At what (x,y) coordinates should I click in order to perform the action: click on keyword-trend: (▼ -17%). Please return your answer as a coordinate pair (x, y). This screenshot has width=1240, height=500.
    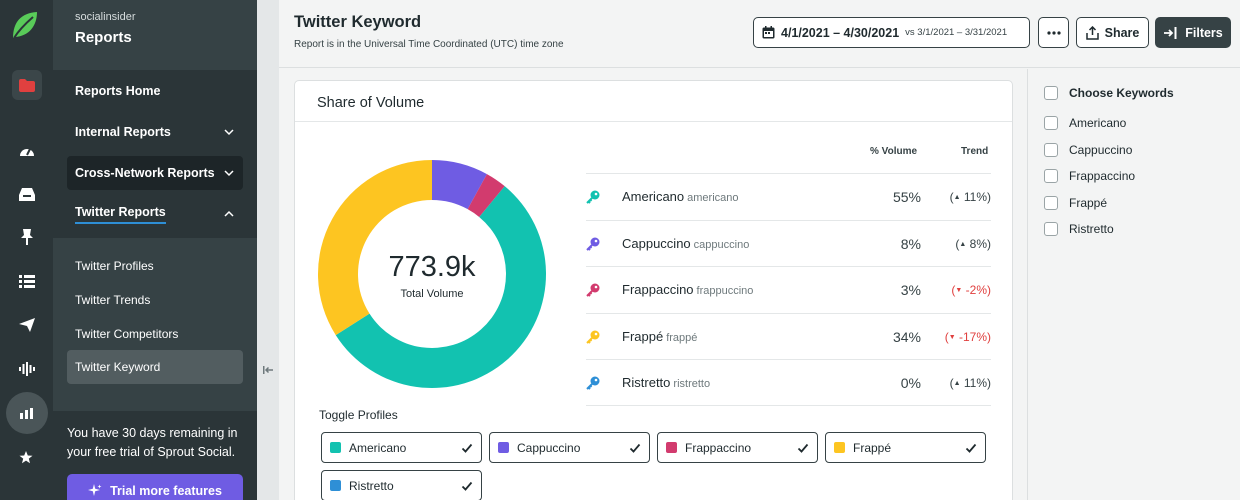
    Looking at the image, I should click on (967, 336).